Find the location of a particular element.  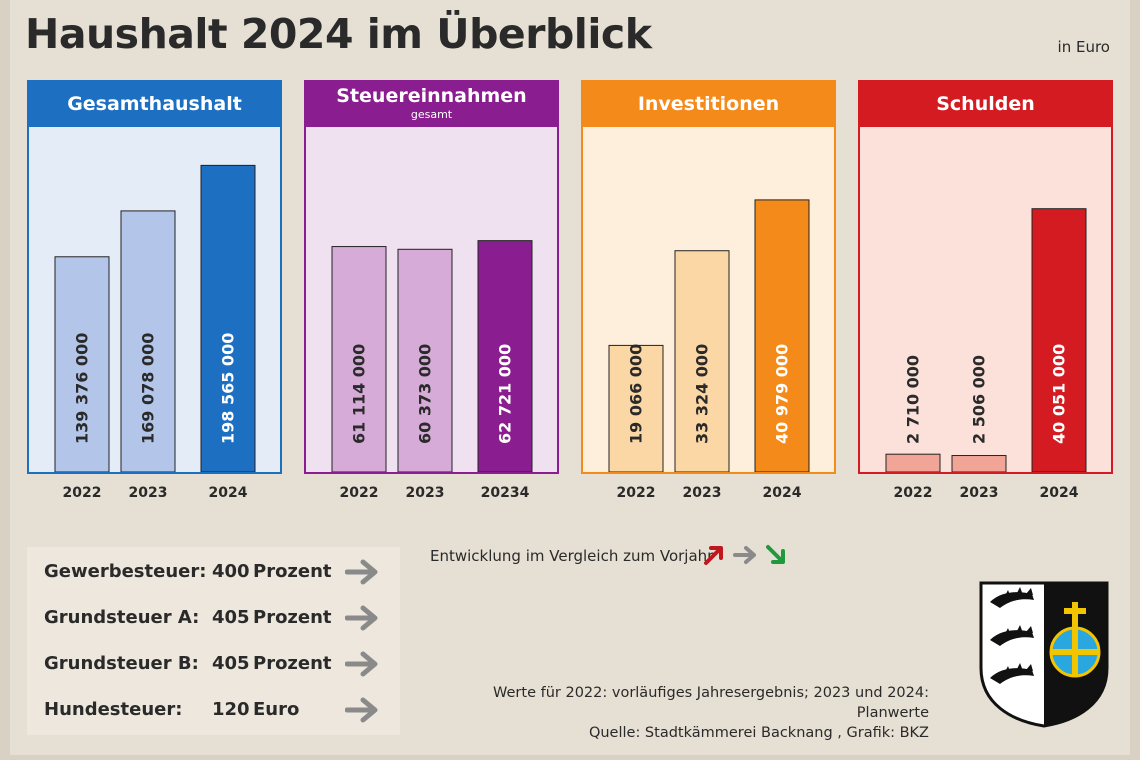

bar-value-label: 40 051 000 is located at coordinates (1059, 394).